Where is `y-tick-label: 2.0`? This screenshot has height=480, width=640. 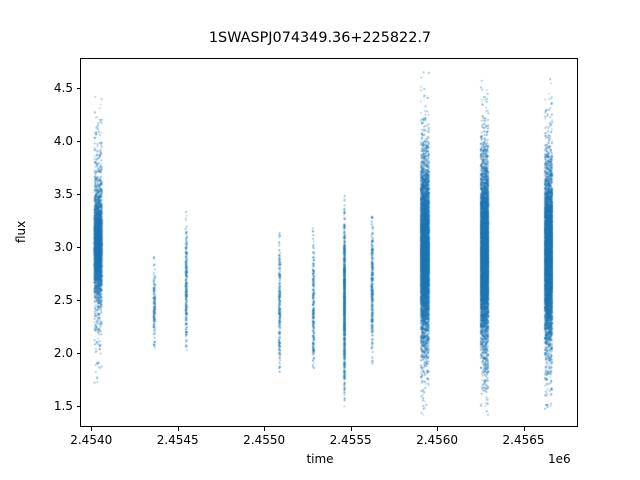 y-tick-label: 2.0 is located at coordinates (63, 352).